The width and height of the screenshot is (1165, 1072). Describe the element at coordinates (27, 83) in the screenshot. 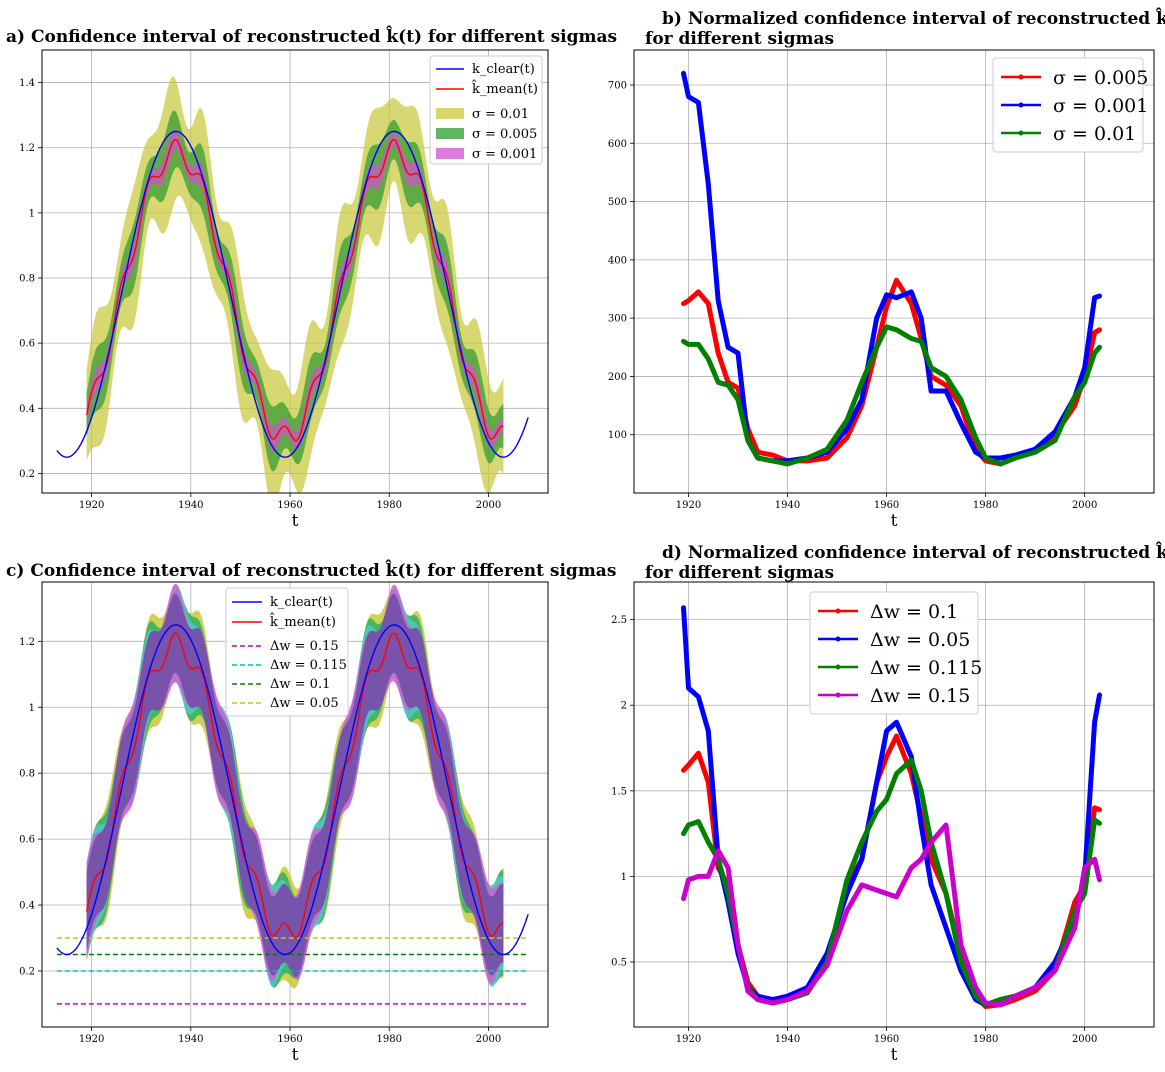

I see `y-tick-label: 1.4` at that location.